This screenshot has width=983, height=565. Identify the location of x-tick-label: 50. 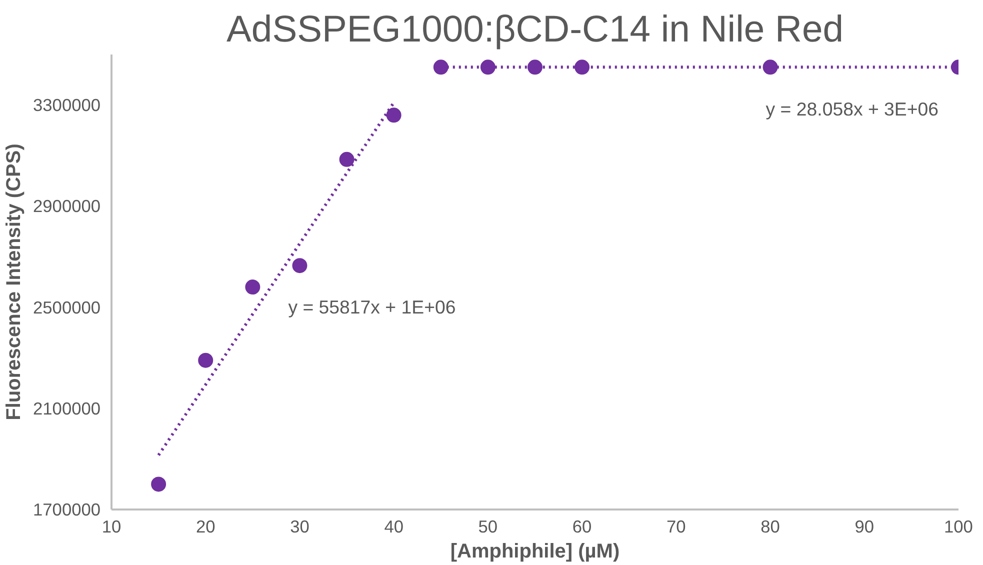
(488, 526).